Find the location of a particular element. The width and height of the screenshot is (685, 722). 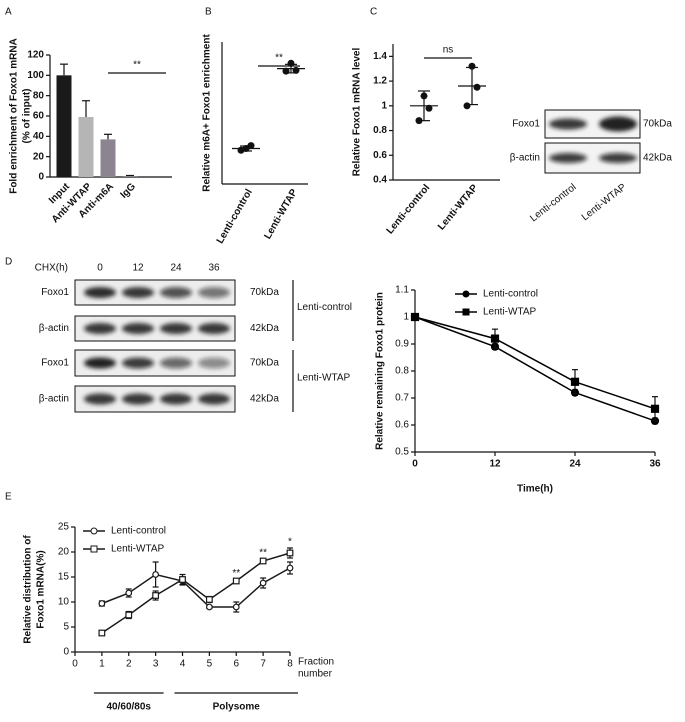

x-tick-label: IgG is located at coordinates (128, 191).